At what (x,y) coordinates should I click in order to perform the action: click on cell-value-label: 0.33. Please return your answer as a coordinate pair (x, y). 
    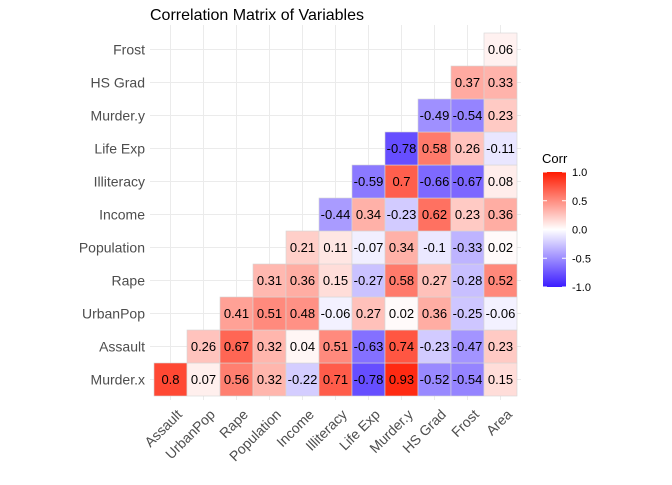
    Looking at the image, I should click on (500, 82).